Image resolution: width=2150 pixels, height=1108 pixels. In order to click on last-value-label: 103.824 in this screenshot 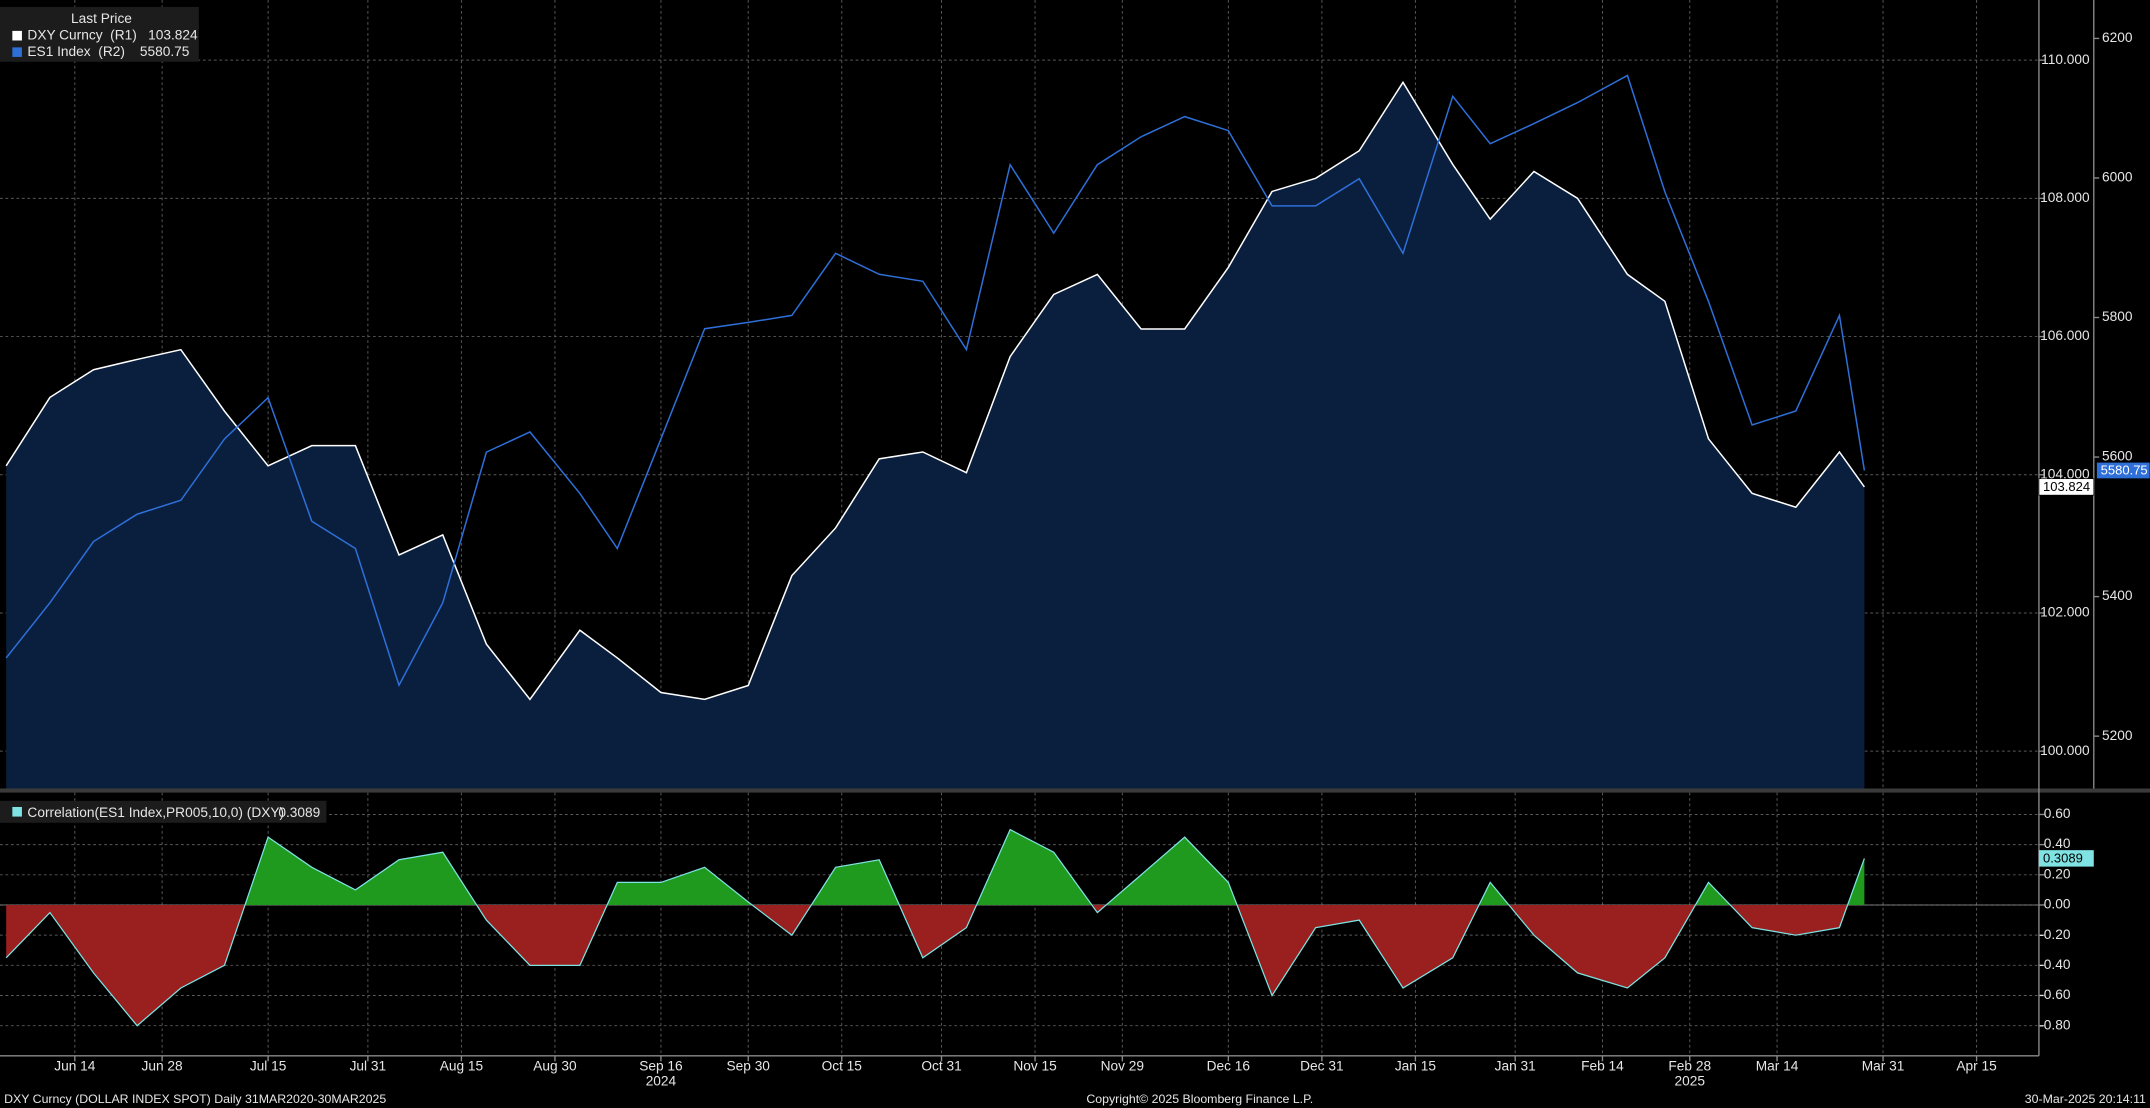, I will do `click(2066, 486)`.